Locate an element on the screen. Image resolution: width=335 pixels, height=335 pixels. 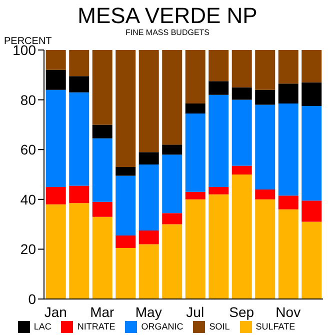
chart-subtitle: FINE MASS BUDGETS is located at coordinates (167, 32).